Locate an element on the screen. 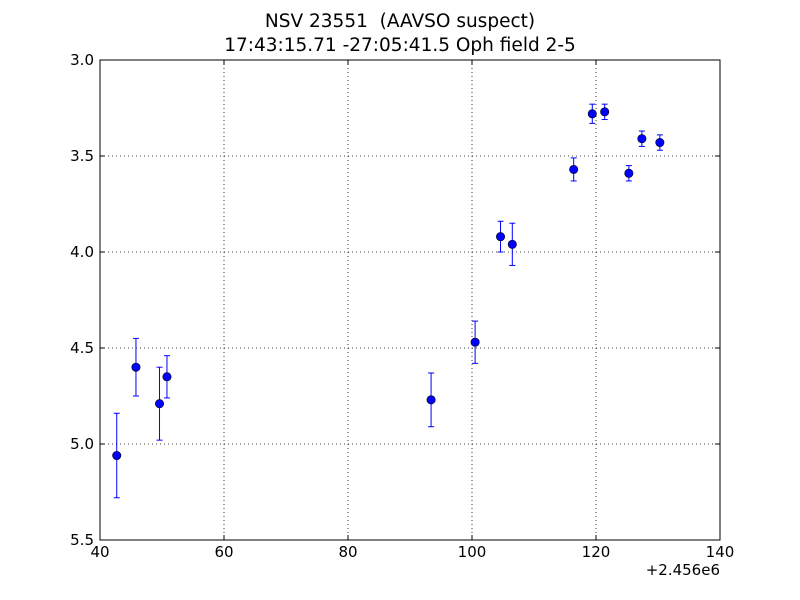  y-tick-label: 4.5 is located at coordinates (82, 348).